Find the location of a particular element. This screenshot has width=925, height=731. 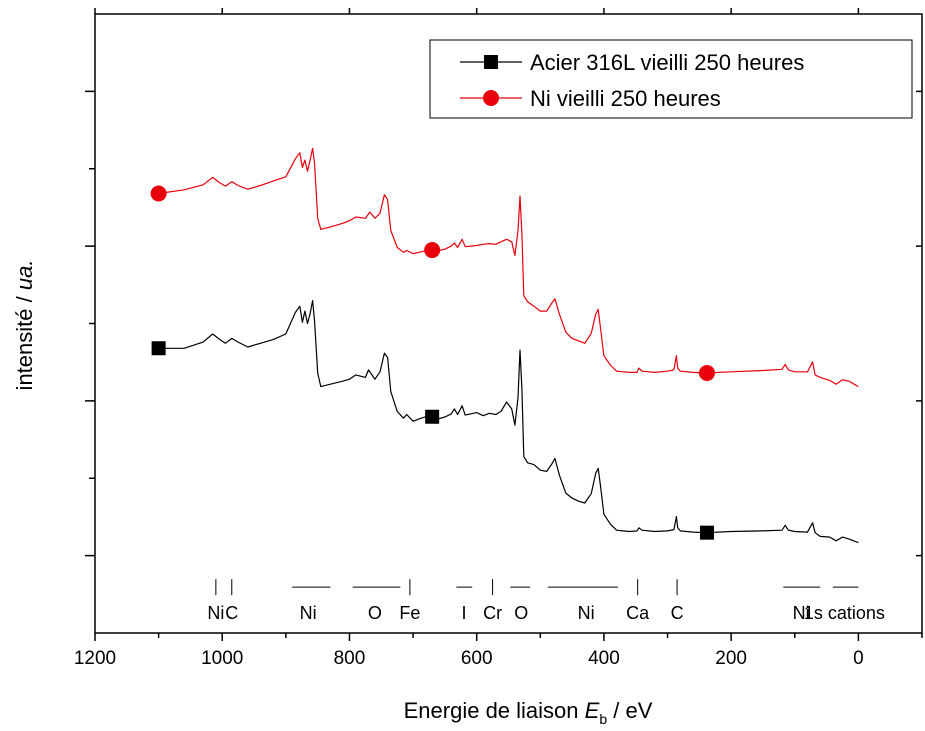

annotation-label-5: I is located at coordinates (463, 613).